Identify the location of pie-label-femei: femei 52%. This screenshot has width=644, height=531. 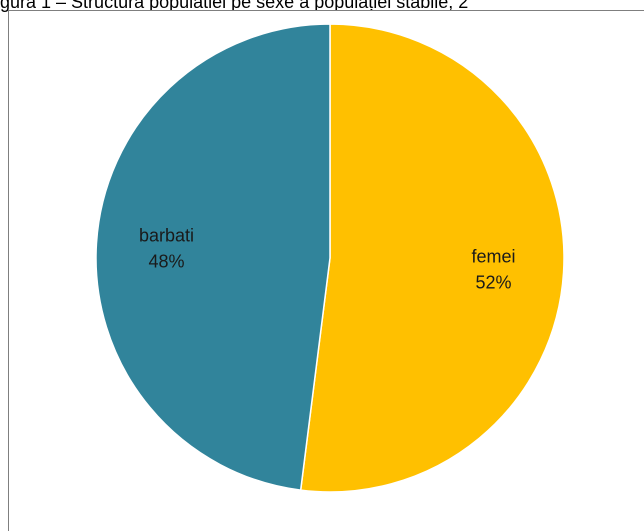
(493, 269).